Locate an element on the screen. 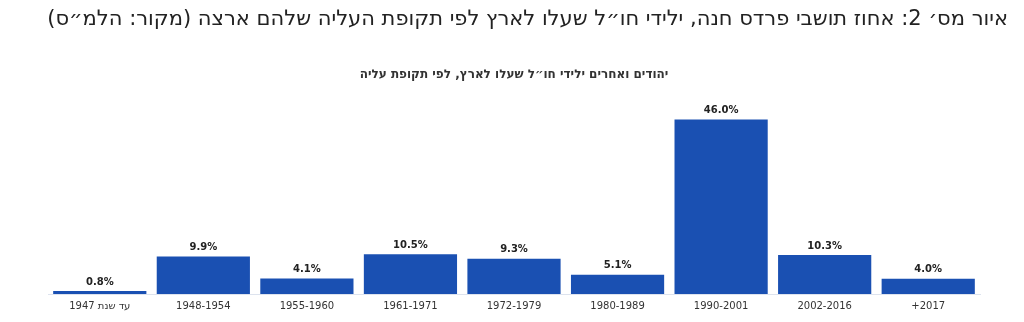 This screenshot has height=322, width=1024. chart-title: איור מס׳ 2: אחוז תושבי פרדס חנה, ילידי חו״ל שעלו לארץ לפי תקופת העליה שלהם ארצה (מקור: הלמ״ס) is located at coordinates (527, 18).